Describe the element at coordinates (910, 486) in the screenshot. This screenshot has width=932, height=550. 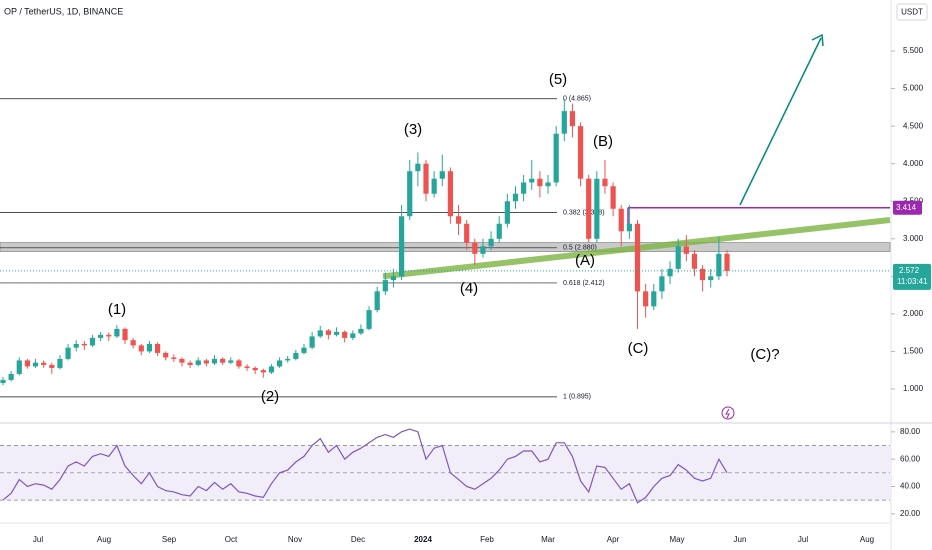
I see `rsi-tick-label: 40.00` at that location.